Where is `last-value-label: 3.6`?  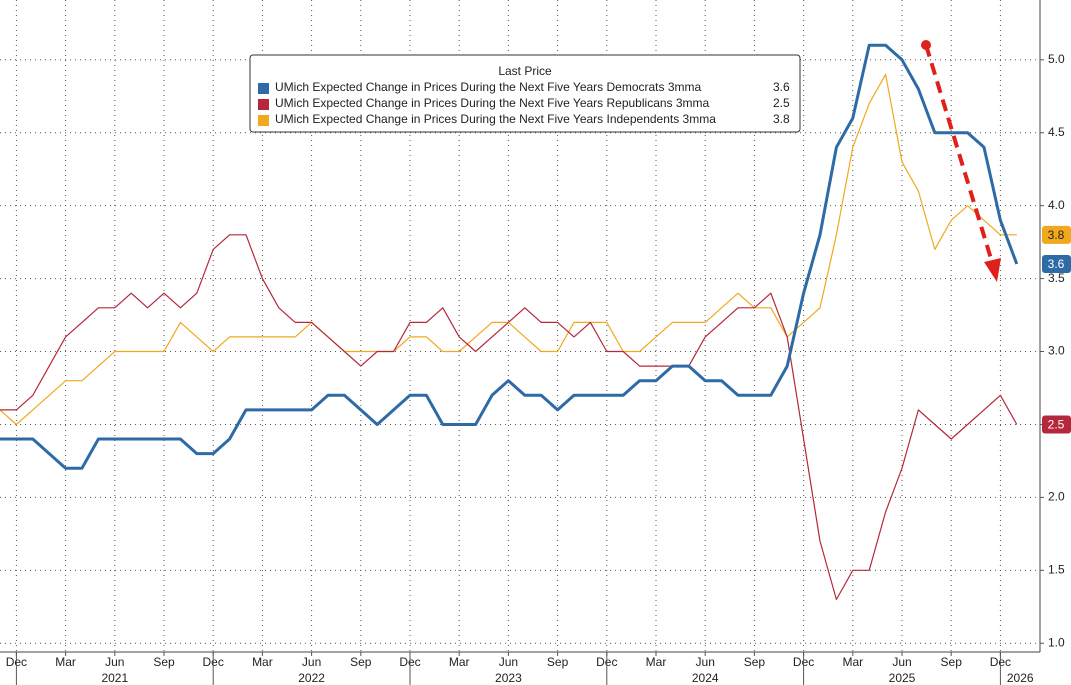
last-value-label: 3.6 is located at coordinates (1056, 264).